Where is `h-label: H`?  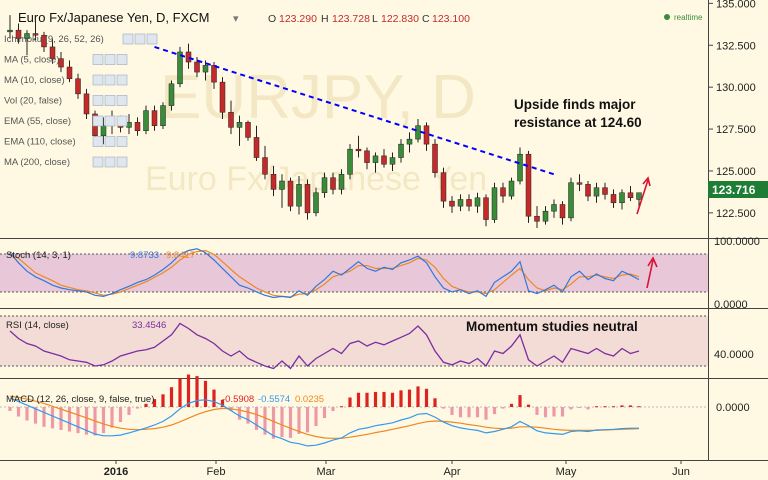
h-label: H is located at coordinates (325, 19).